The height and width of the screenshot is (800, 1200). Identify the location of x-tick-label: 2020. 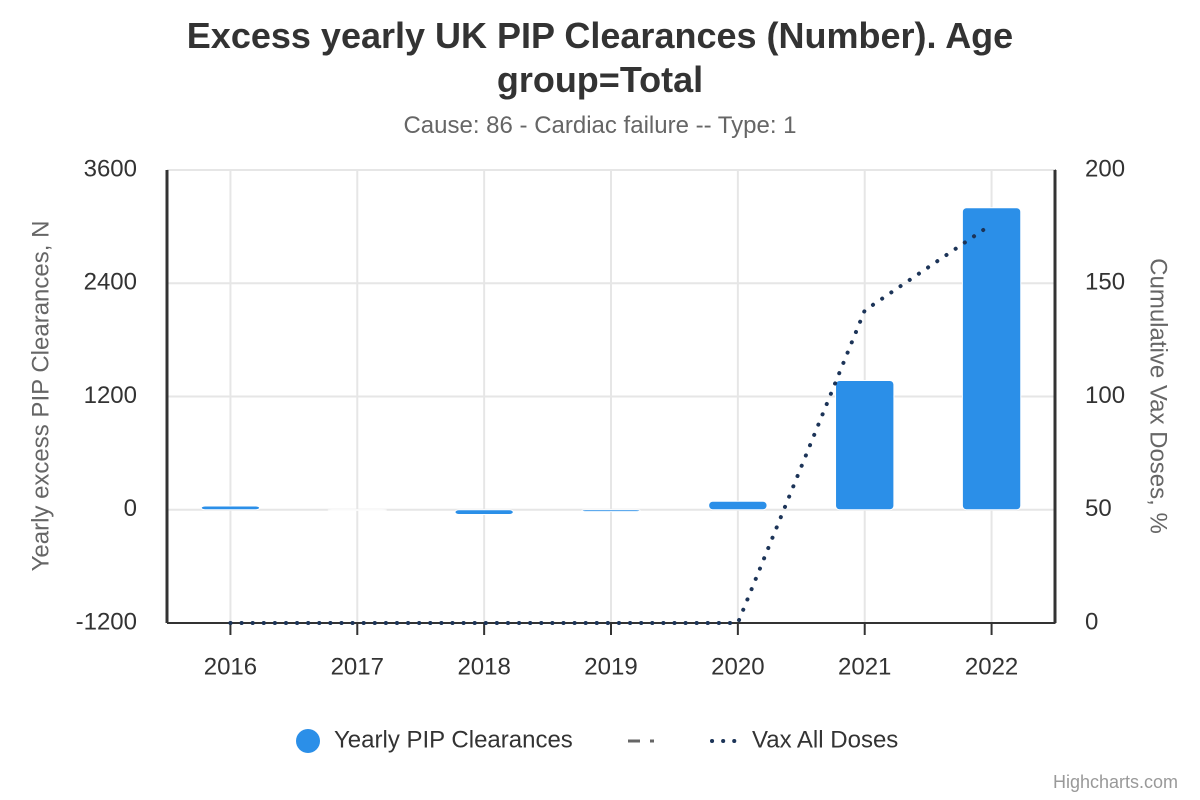
(737, 666).